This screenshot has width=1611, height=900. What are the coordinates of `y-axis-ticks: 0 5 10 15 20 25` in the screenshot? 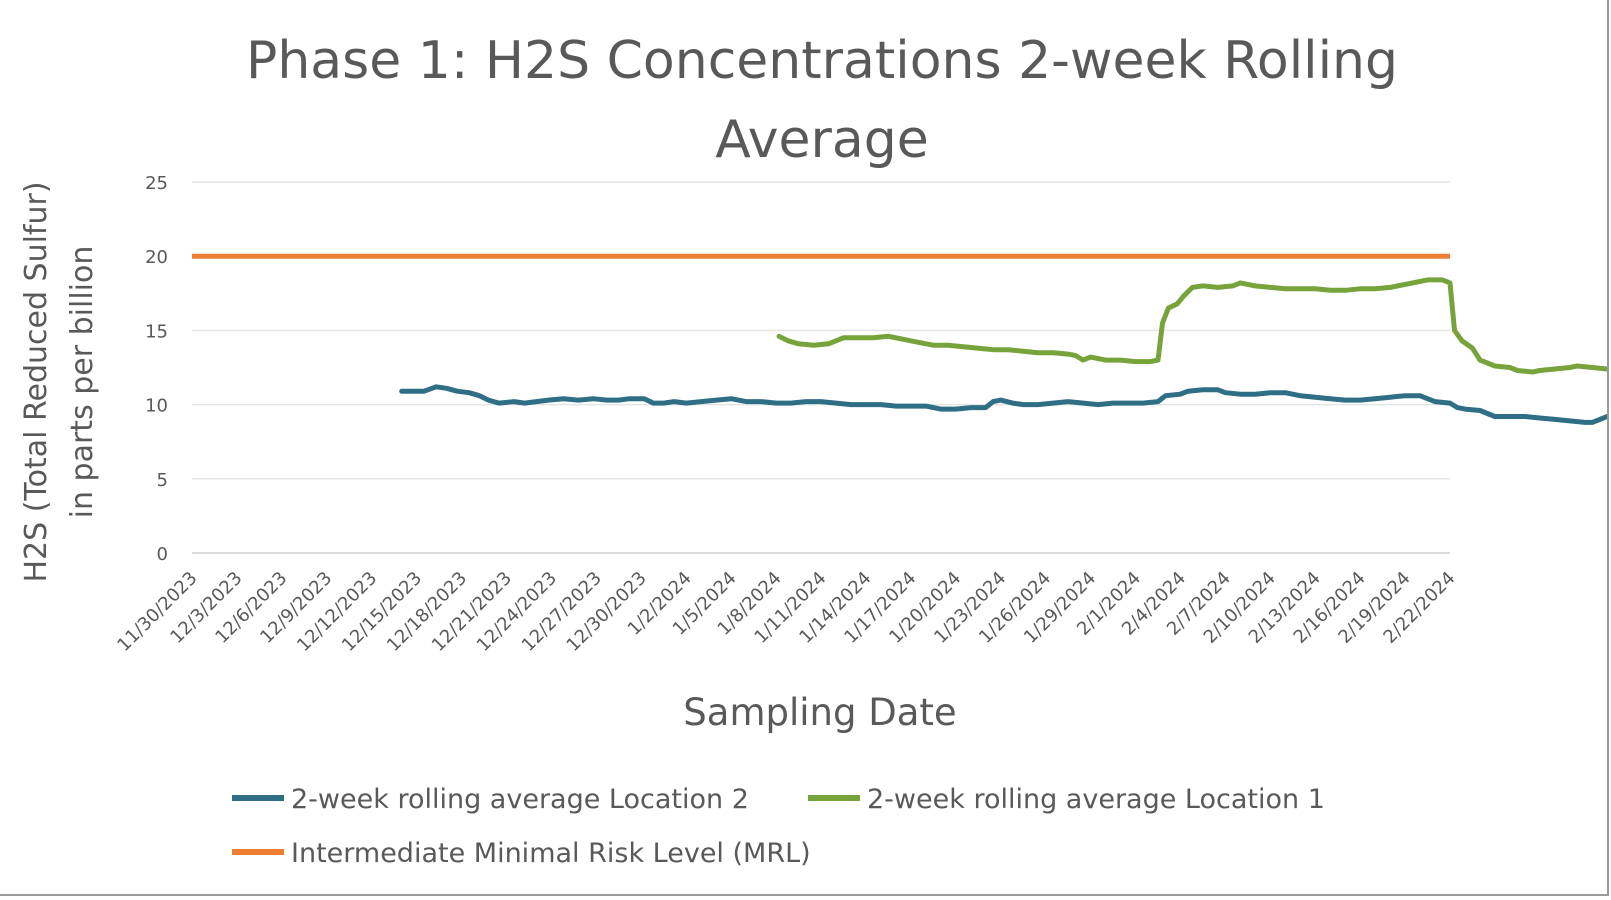 It's located at (156, 369).